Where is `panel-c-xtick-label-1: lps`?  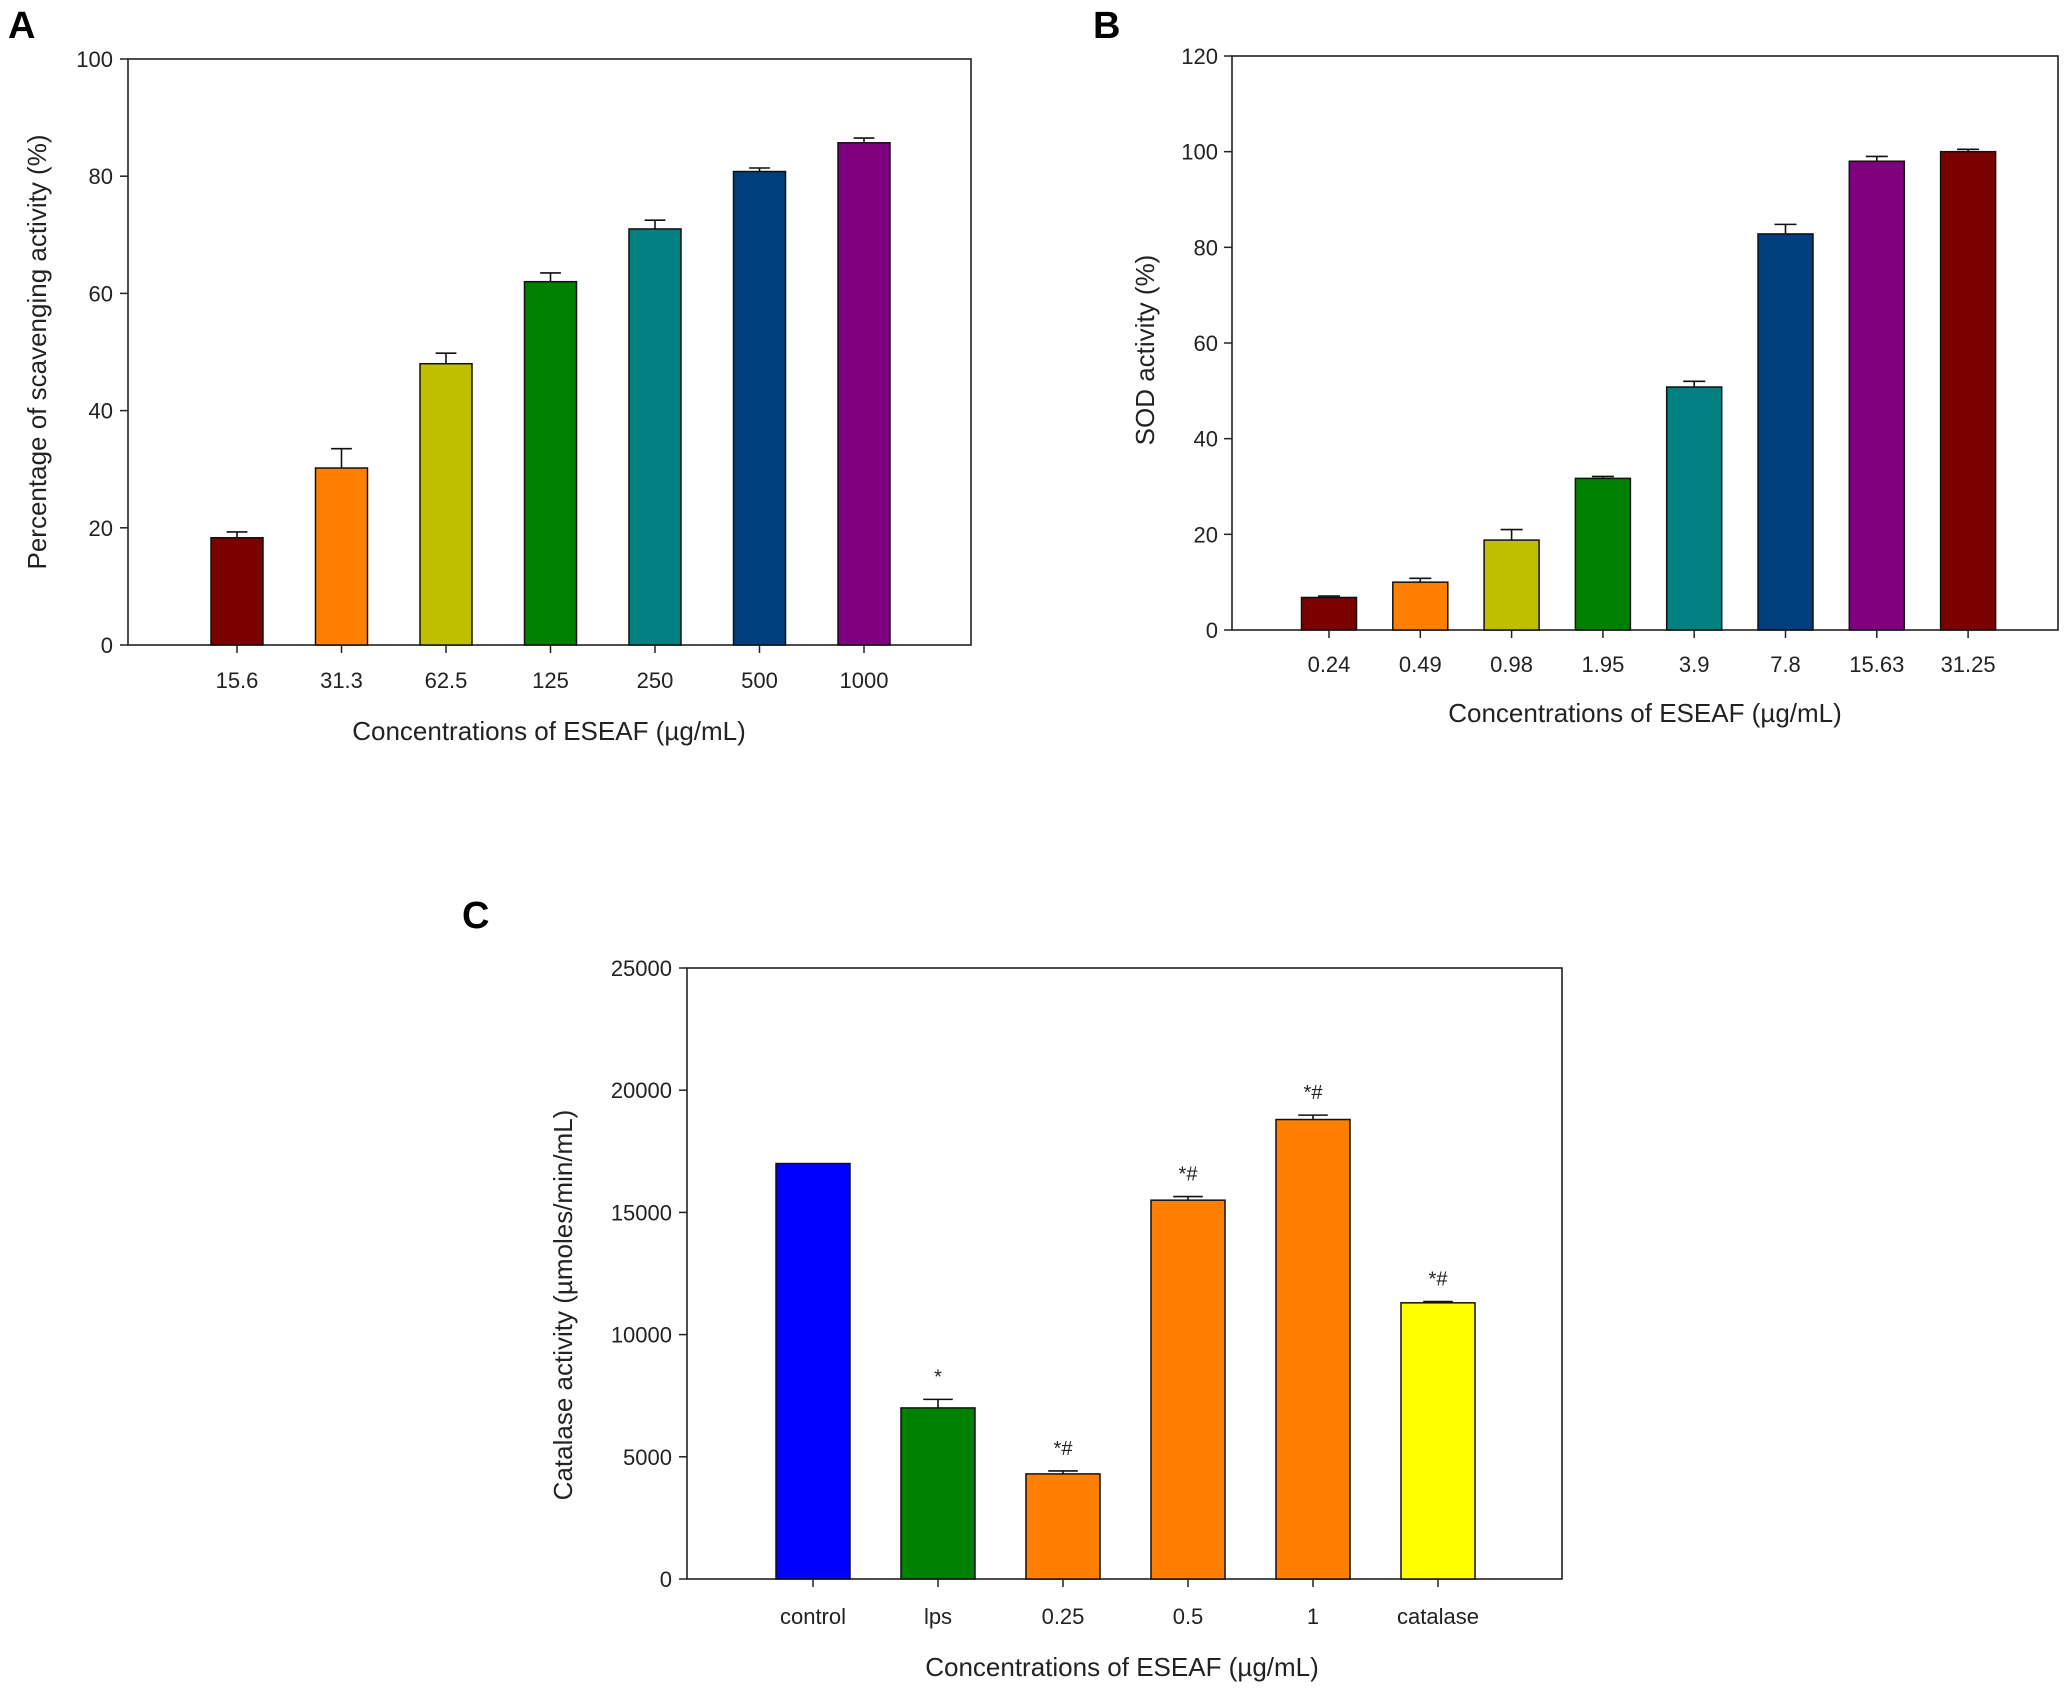 panel-c-xtick-label-1: lps is located at coordinates (938, 1616).